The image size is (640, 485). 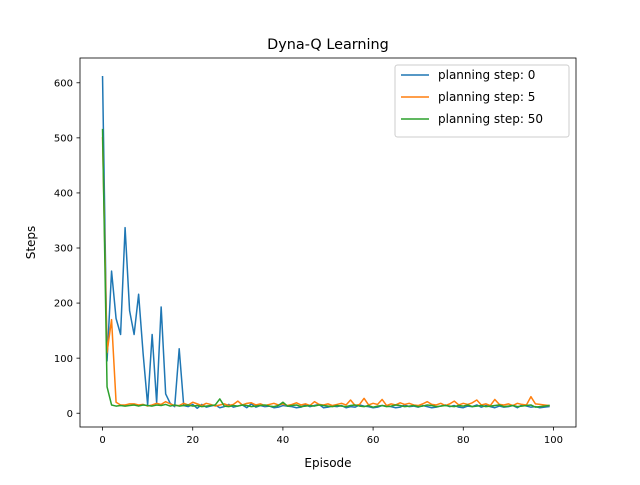 I want to click on x-axis-ticks: 0 20 40 60 80 100, so click(x=331, y=436).